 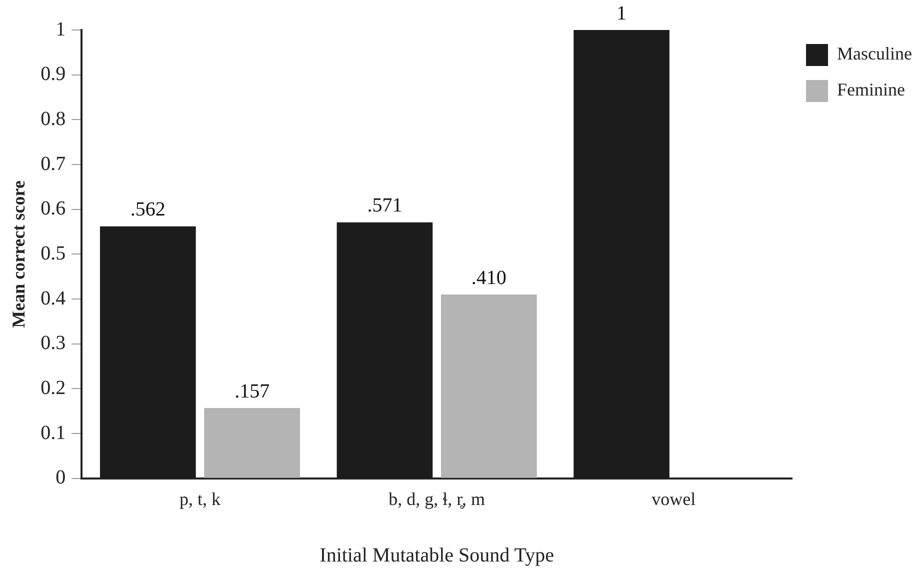 I want to click on x-tick-label: vowel, so click(x=674, y=498).